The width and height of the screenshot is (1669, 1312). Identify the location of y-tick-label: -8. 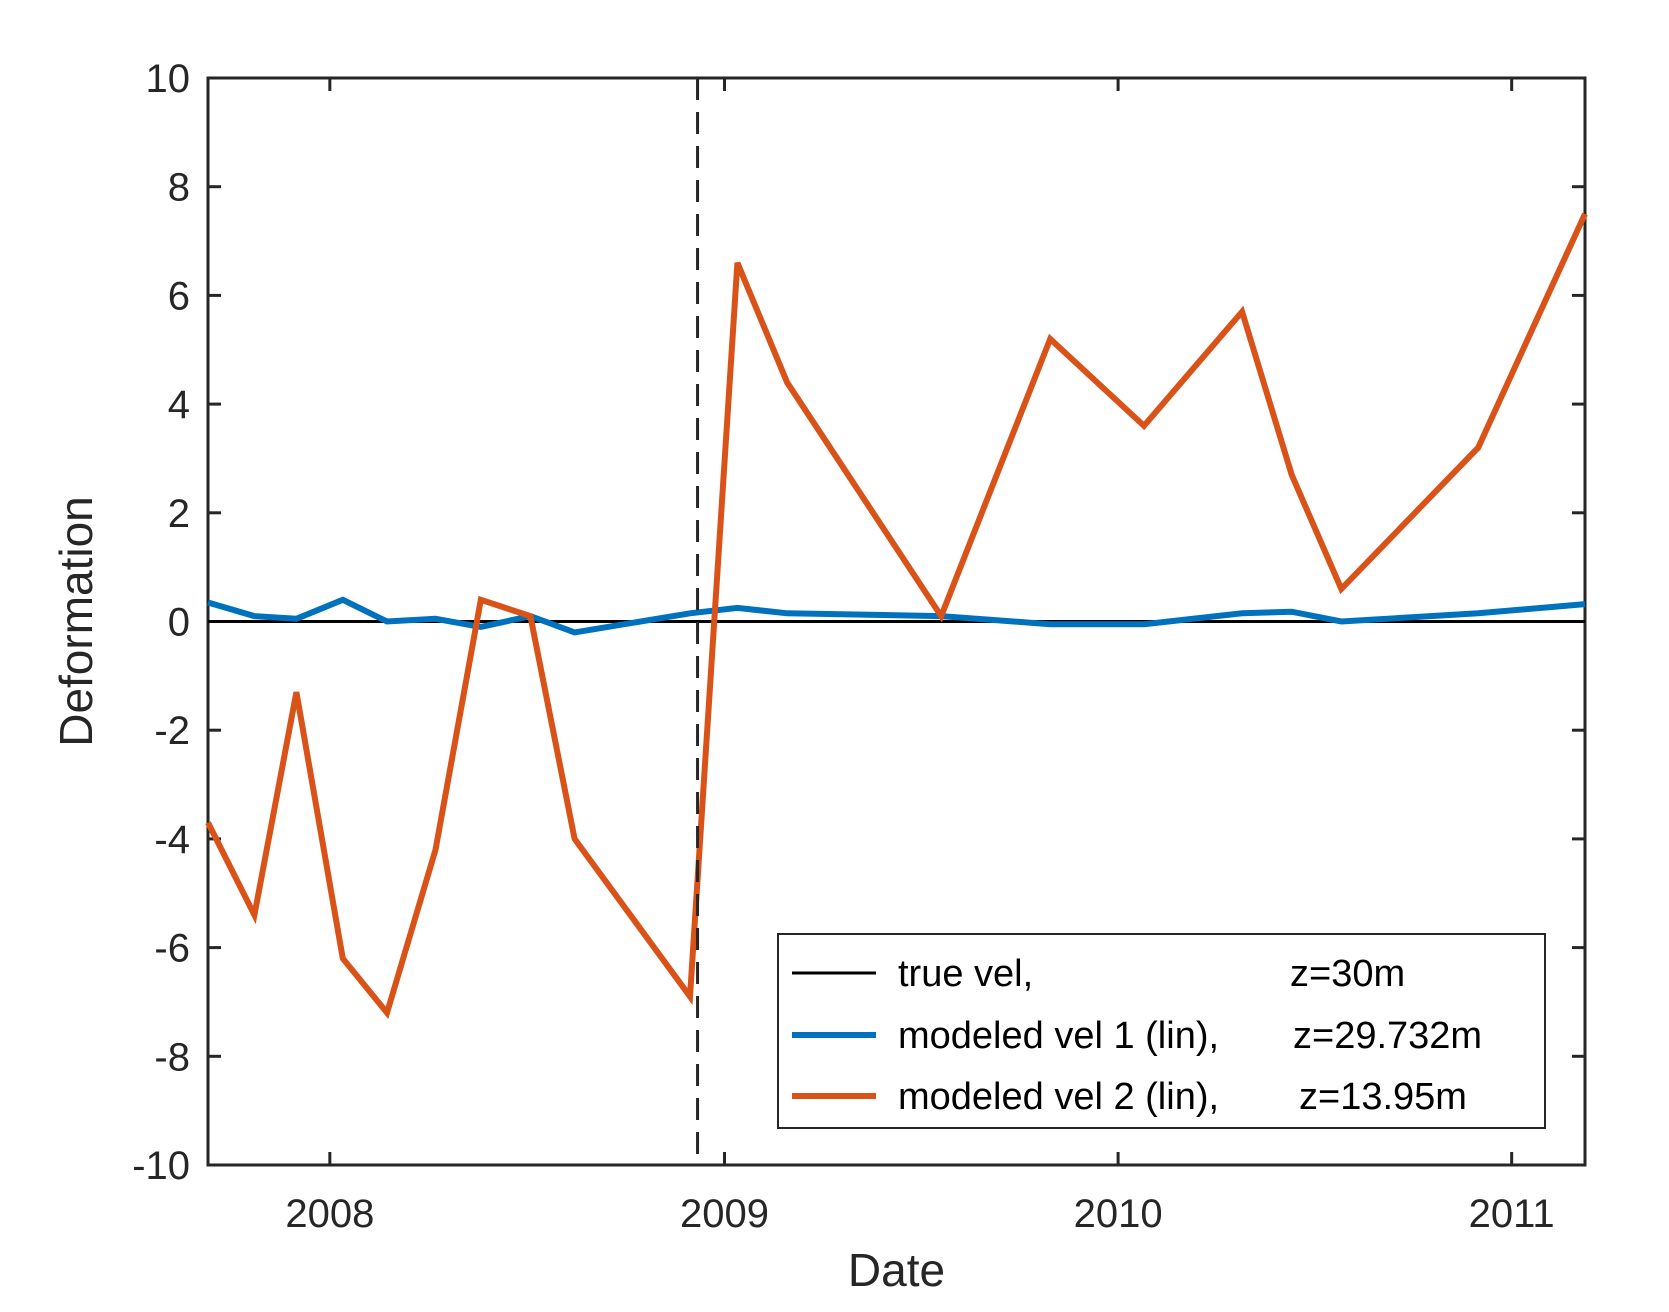
(172, 1057).